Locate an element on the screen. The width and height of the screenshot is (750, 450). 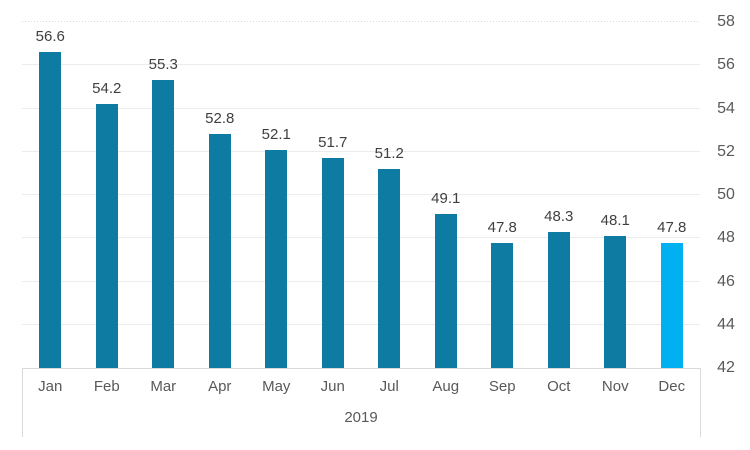
x-axis-label-may: May is located at coordinates (276, 386).